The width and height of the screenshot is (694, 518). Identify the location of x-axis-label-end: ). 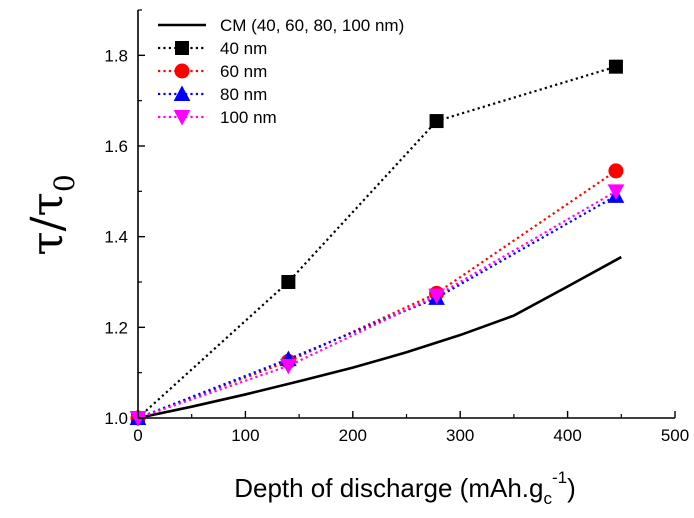
(571, 488).